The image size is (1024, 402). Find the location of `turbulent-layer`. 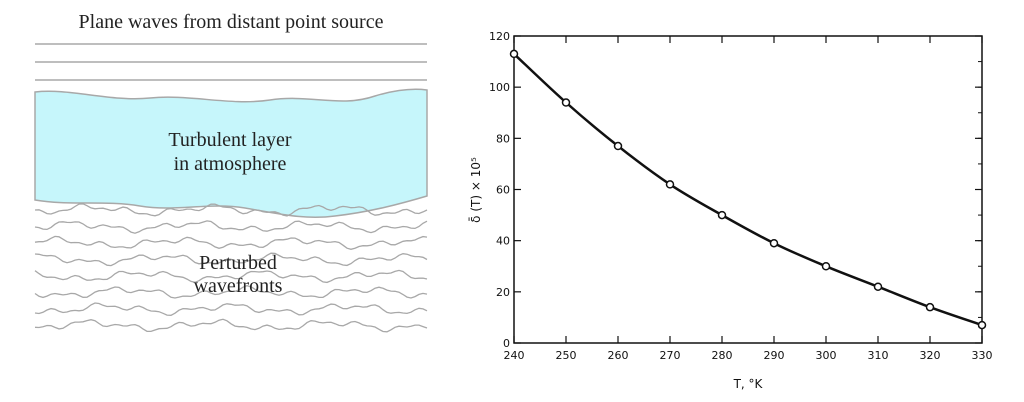

turbulent-layer is located at coordinates (231, 153).